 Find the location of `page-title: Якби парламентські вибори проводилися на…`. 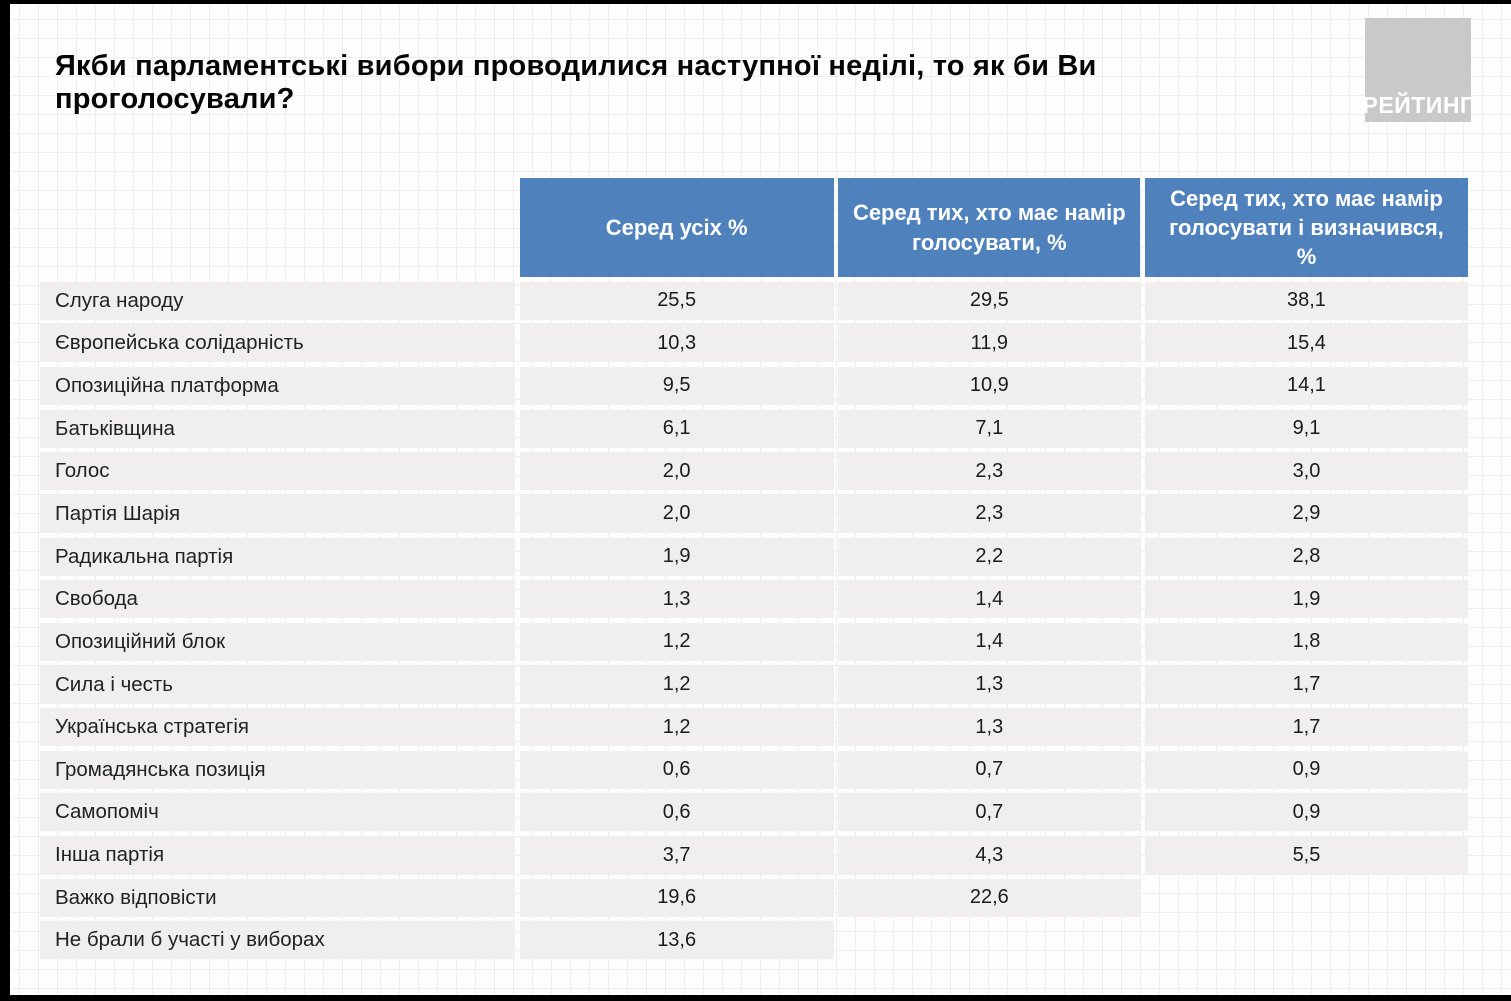

page-title: Якби парламентські вибори проводилися на… is located at coordinates (576, 82).